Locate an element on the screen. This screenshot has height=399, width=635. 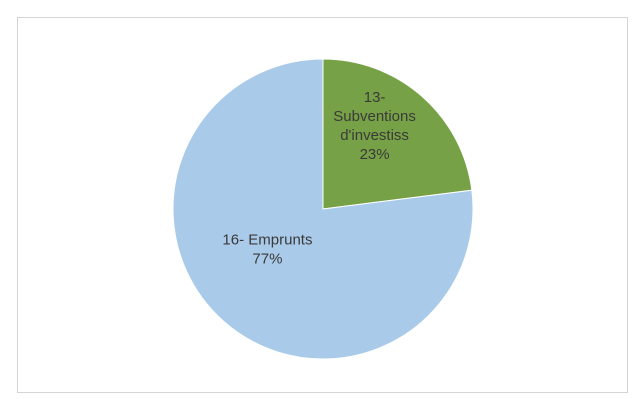
pie-slice-label-line: 23% is located at coordinates (375, 154).